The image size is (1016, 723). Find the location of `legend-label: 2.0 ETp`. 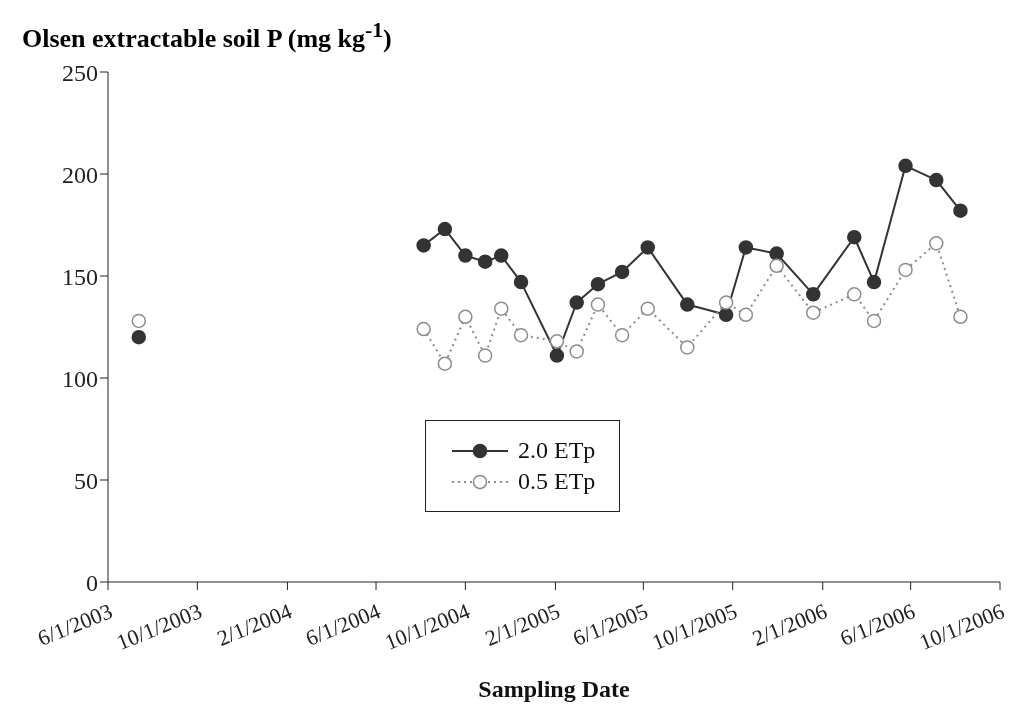

legend-label: 2.0 ETp is located at coordinates (557, 450).